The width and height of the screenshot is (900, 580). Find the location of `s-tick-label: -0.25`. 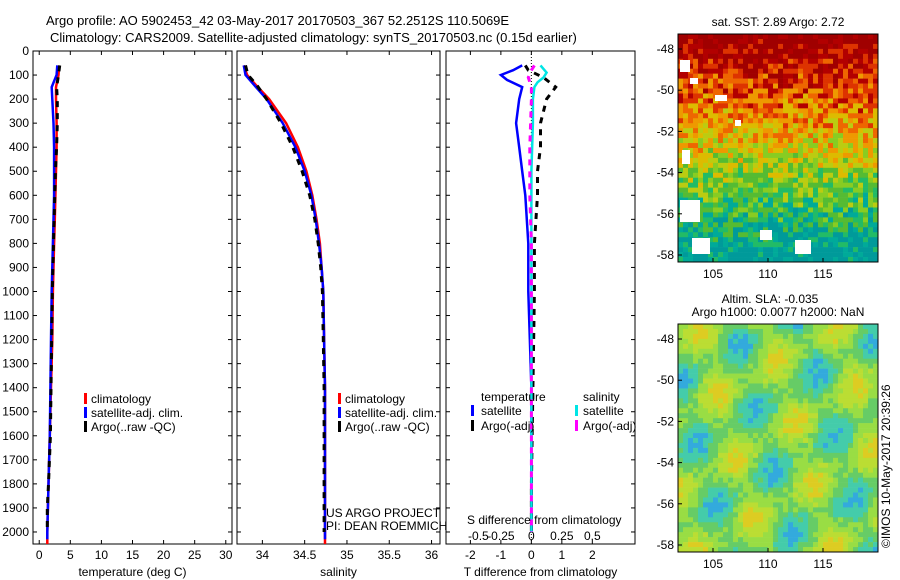

s-tick-label: -0.25 is located at coordinates (501, 536).